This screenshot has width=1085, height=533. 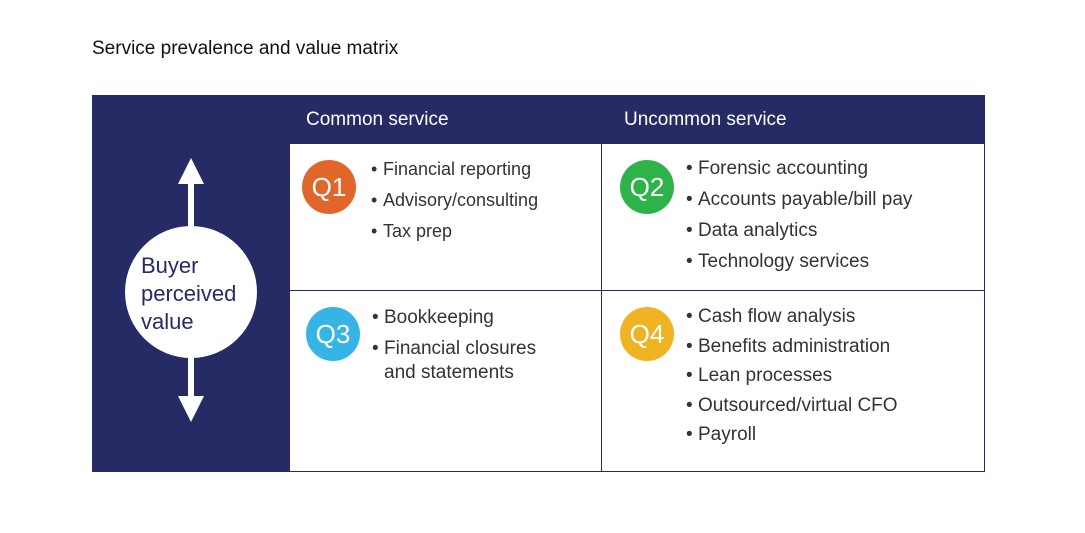 I want to click on list-item: Financial closures and statements, so click(x=472, y=361).